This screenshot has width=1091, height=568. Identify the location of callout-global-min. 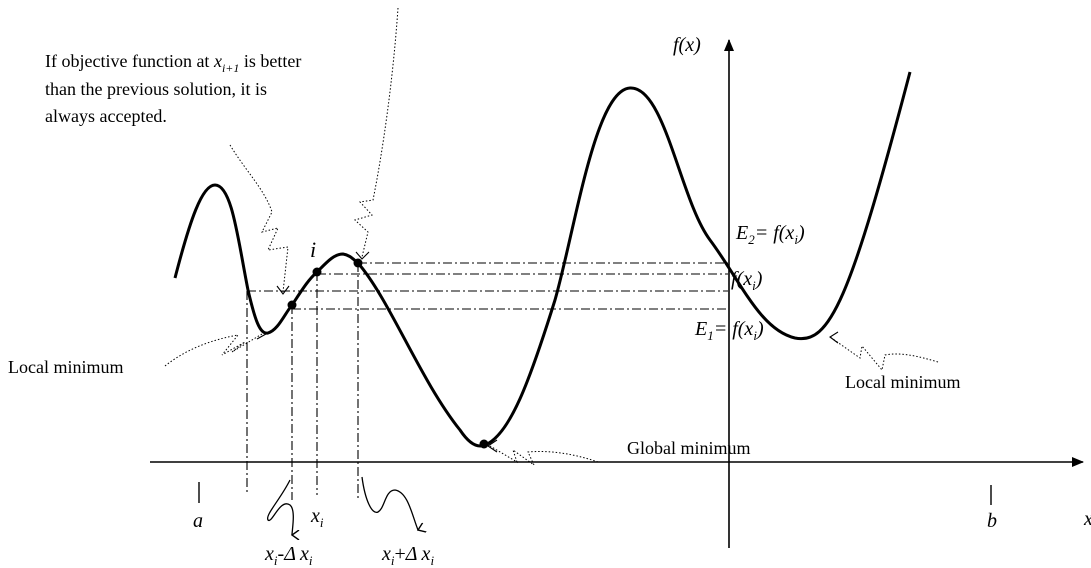
(544, 456).